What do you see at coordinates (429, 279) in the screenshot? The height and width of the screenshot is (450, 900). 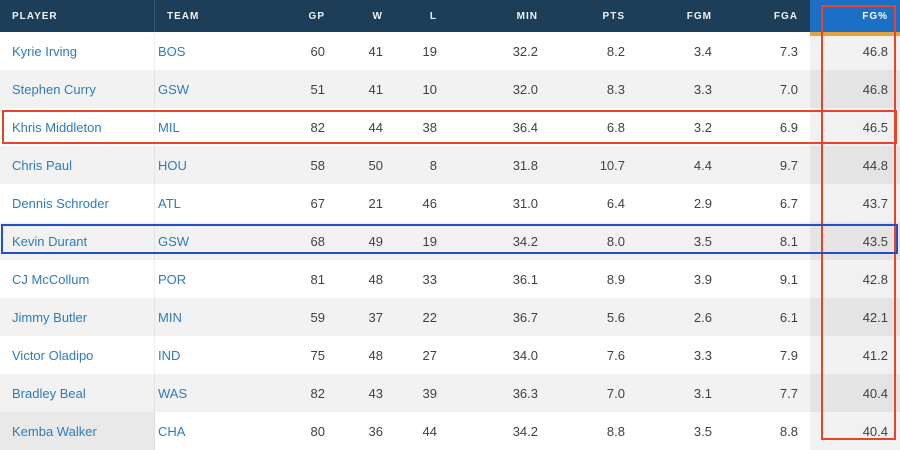 I see `cell-l: 33` at bounding box center [429, 279].